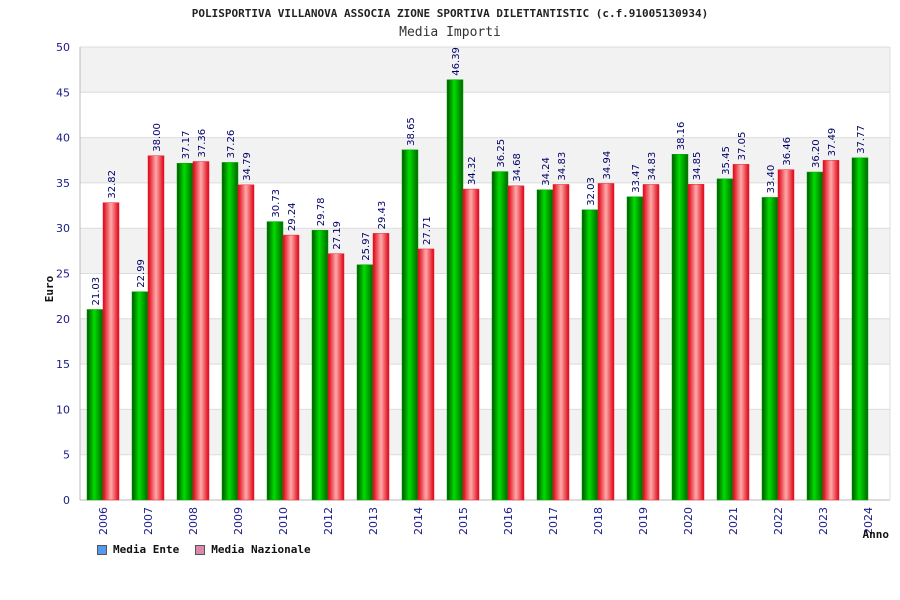 The height and width of the screenshot is (600, 900). What do you see at coordinates (200, 549) in the screenshot?
I see `legend-swatch-nazionale` at bounding box center [200, 549].